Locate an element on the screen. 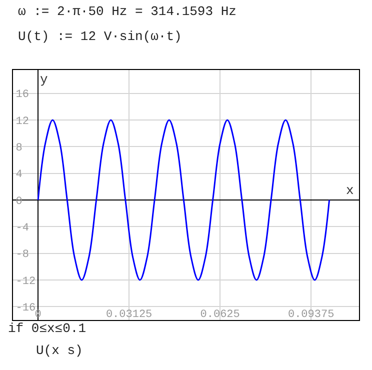 This screenshot has height=370, width=372. y-tick-label: 12 is located at coordinates (23, 122).